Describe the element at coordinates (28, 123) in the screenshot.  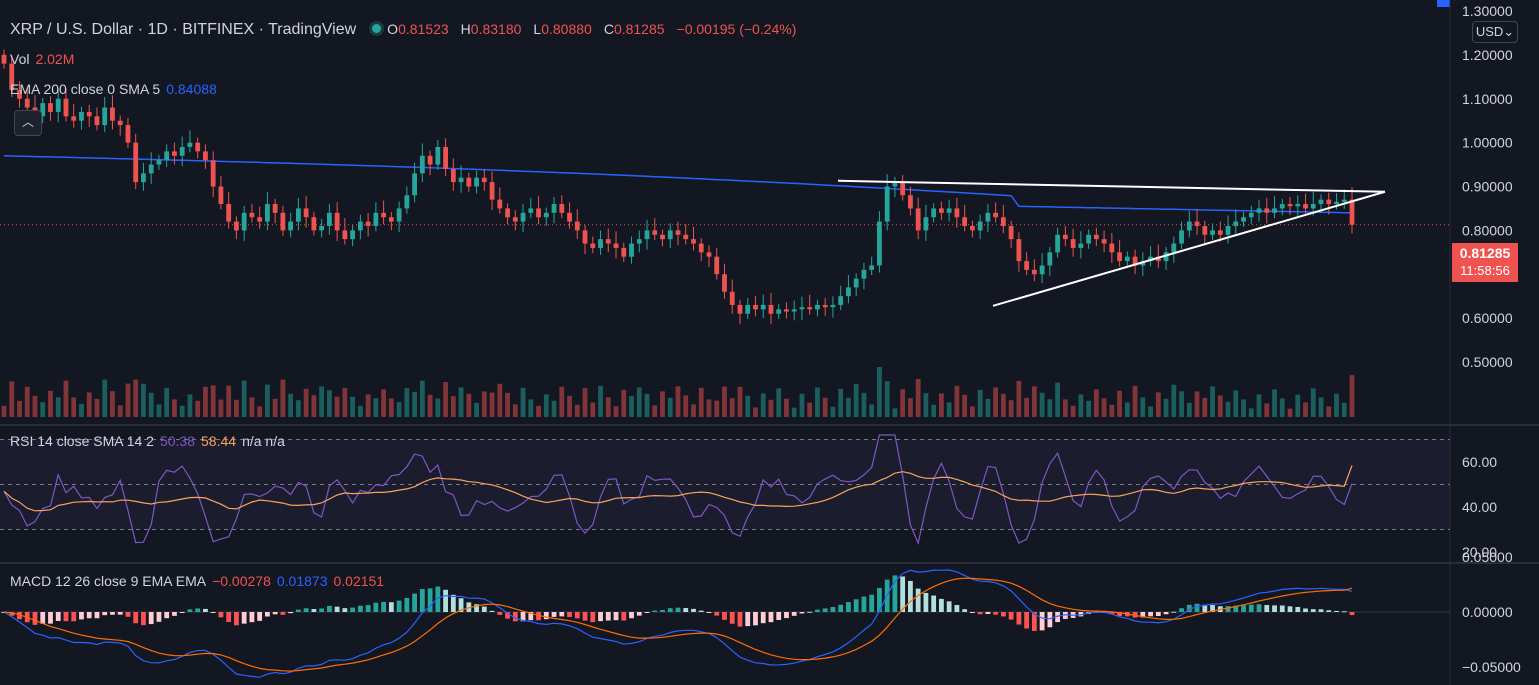
I see `collapse-legend-button: ︿` at that location.